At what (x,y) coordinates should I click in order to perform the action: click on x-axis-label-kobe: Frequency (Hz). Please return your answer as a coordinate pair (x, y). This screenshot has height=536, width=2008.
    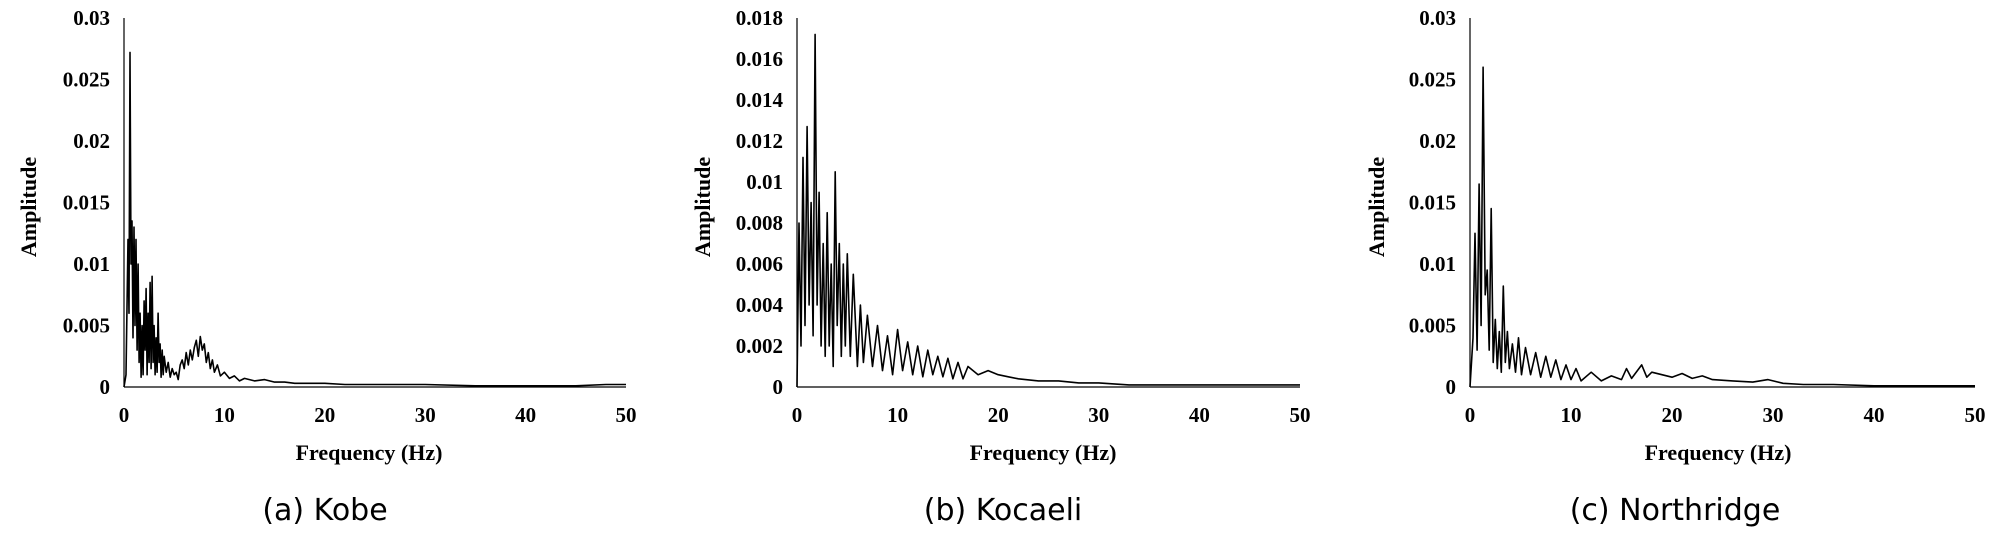
    Looking at the image, I should click on (369, 452).